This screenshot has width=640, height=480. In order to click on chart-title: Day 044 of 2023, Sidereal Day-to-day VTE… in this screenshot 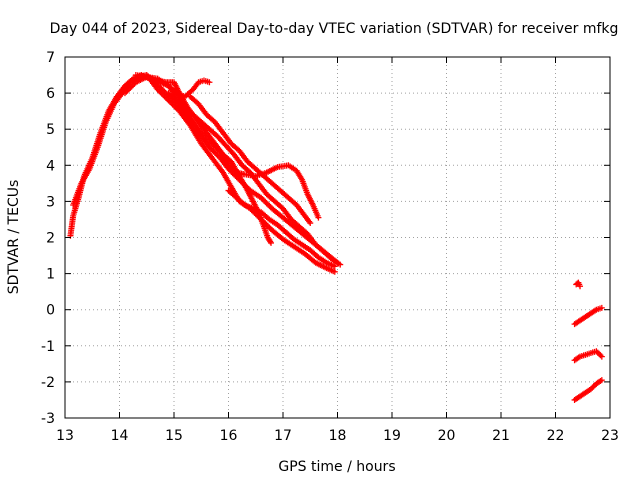, I will do `click(334, 29)`.